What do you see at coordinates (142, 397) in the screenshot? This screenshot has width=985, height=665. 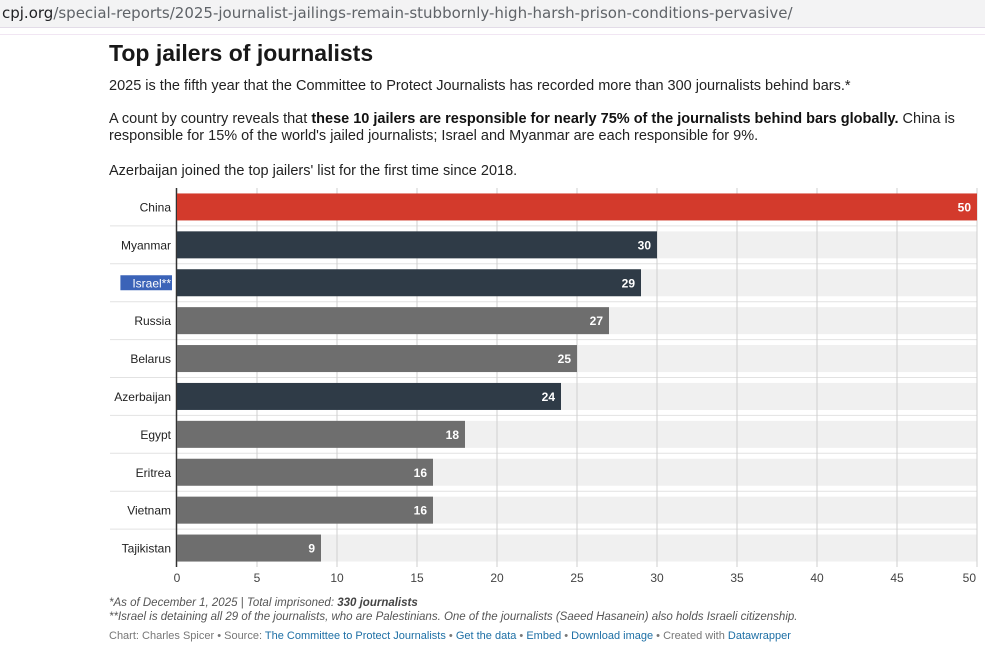 I see `category-label: Azerbaijan` at bounding box center [142, 397].